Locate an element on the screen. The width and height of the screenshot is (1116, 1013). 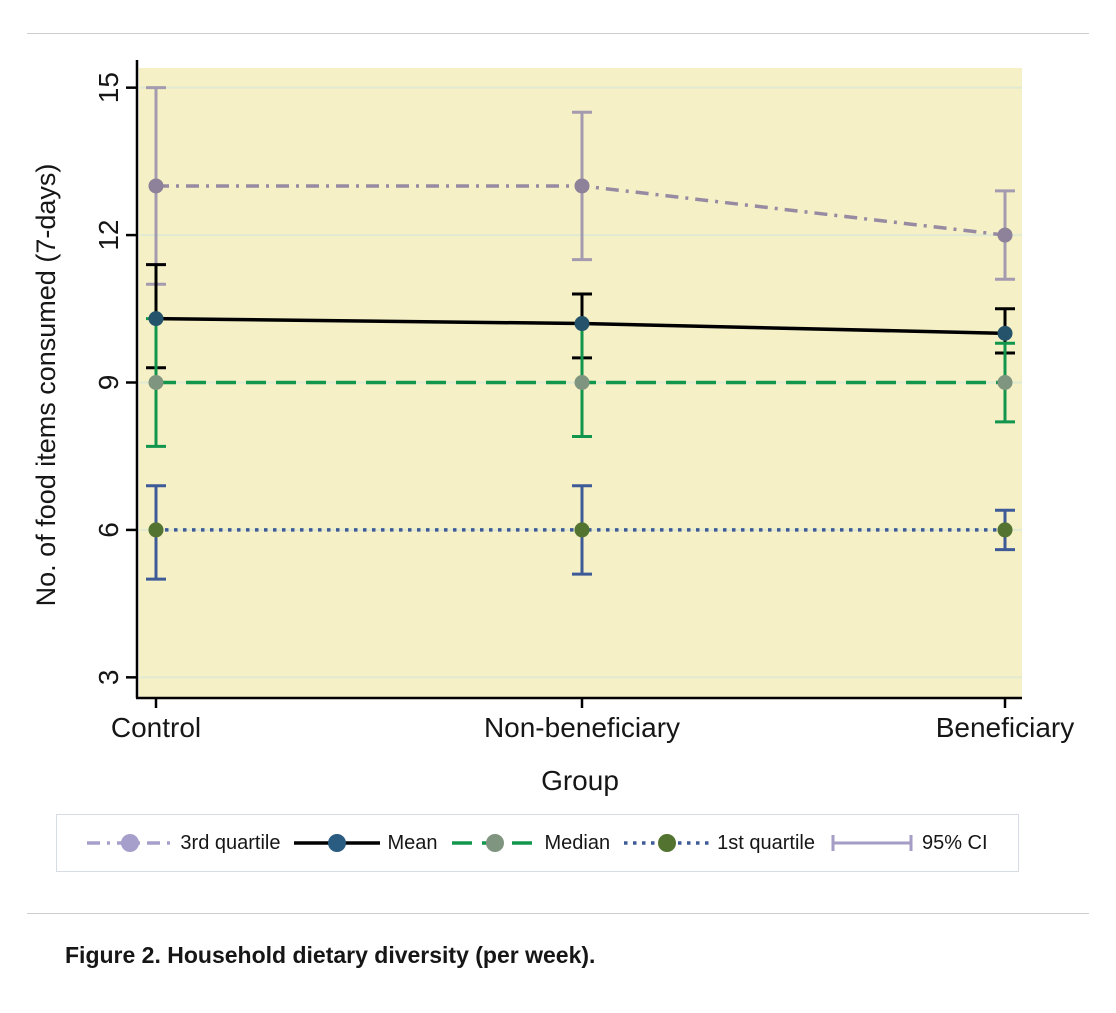
legend-label: 95% CI is located at coordinates (954, 842).